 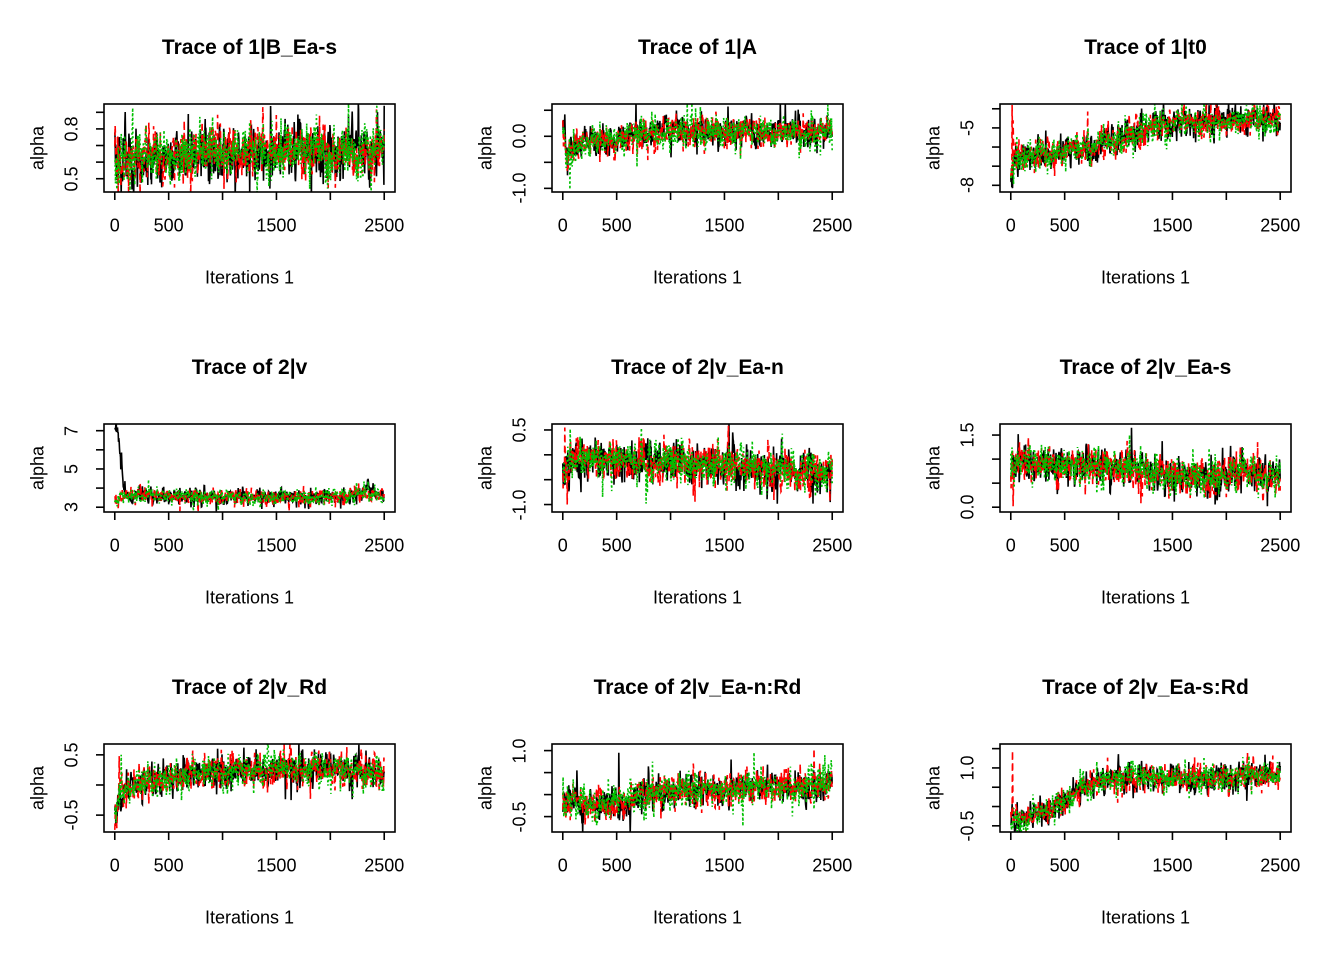 I want to click on chart-title: Trace of 1|B_Ea-s, so click(x=249, y=47).